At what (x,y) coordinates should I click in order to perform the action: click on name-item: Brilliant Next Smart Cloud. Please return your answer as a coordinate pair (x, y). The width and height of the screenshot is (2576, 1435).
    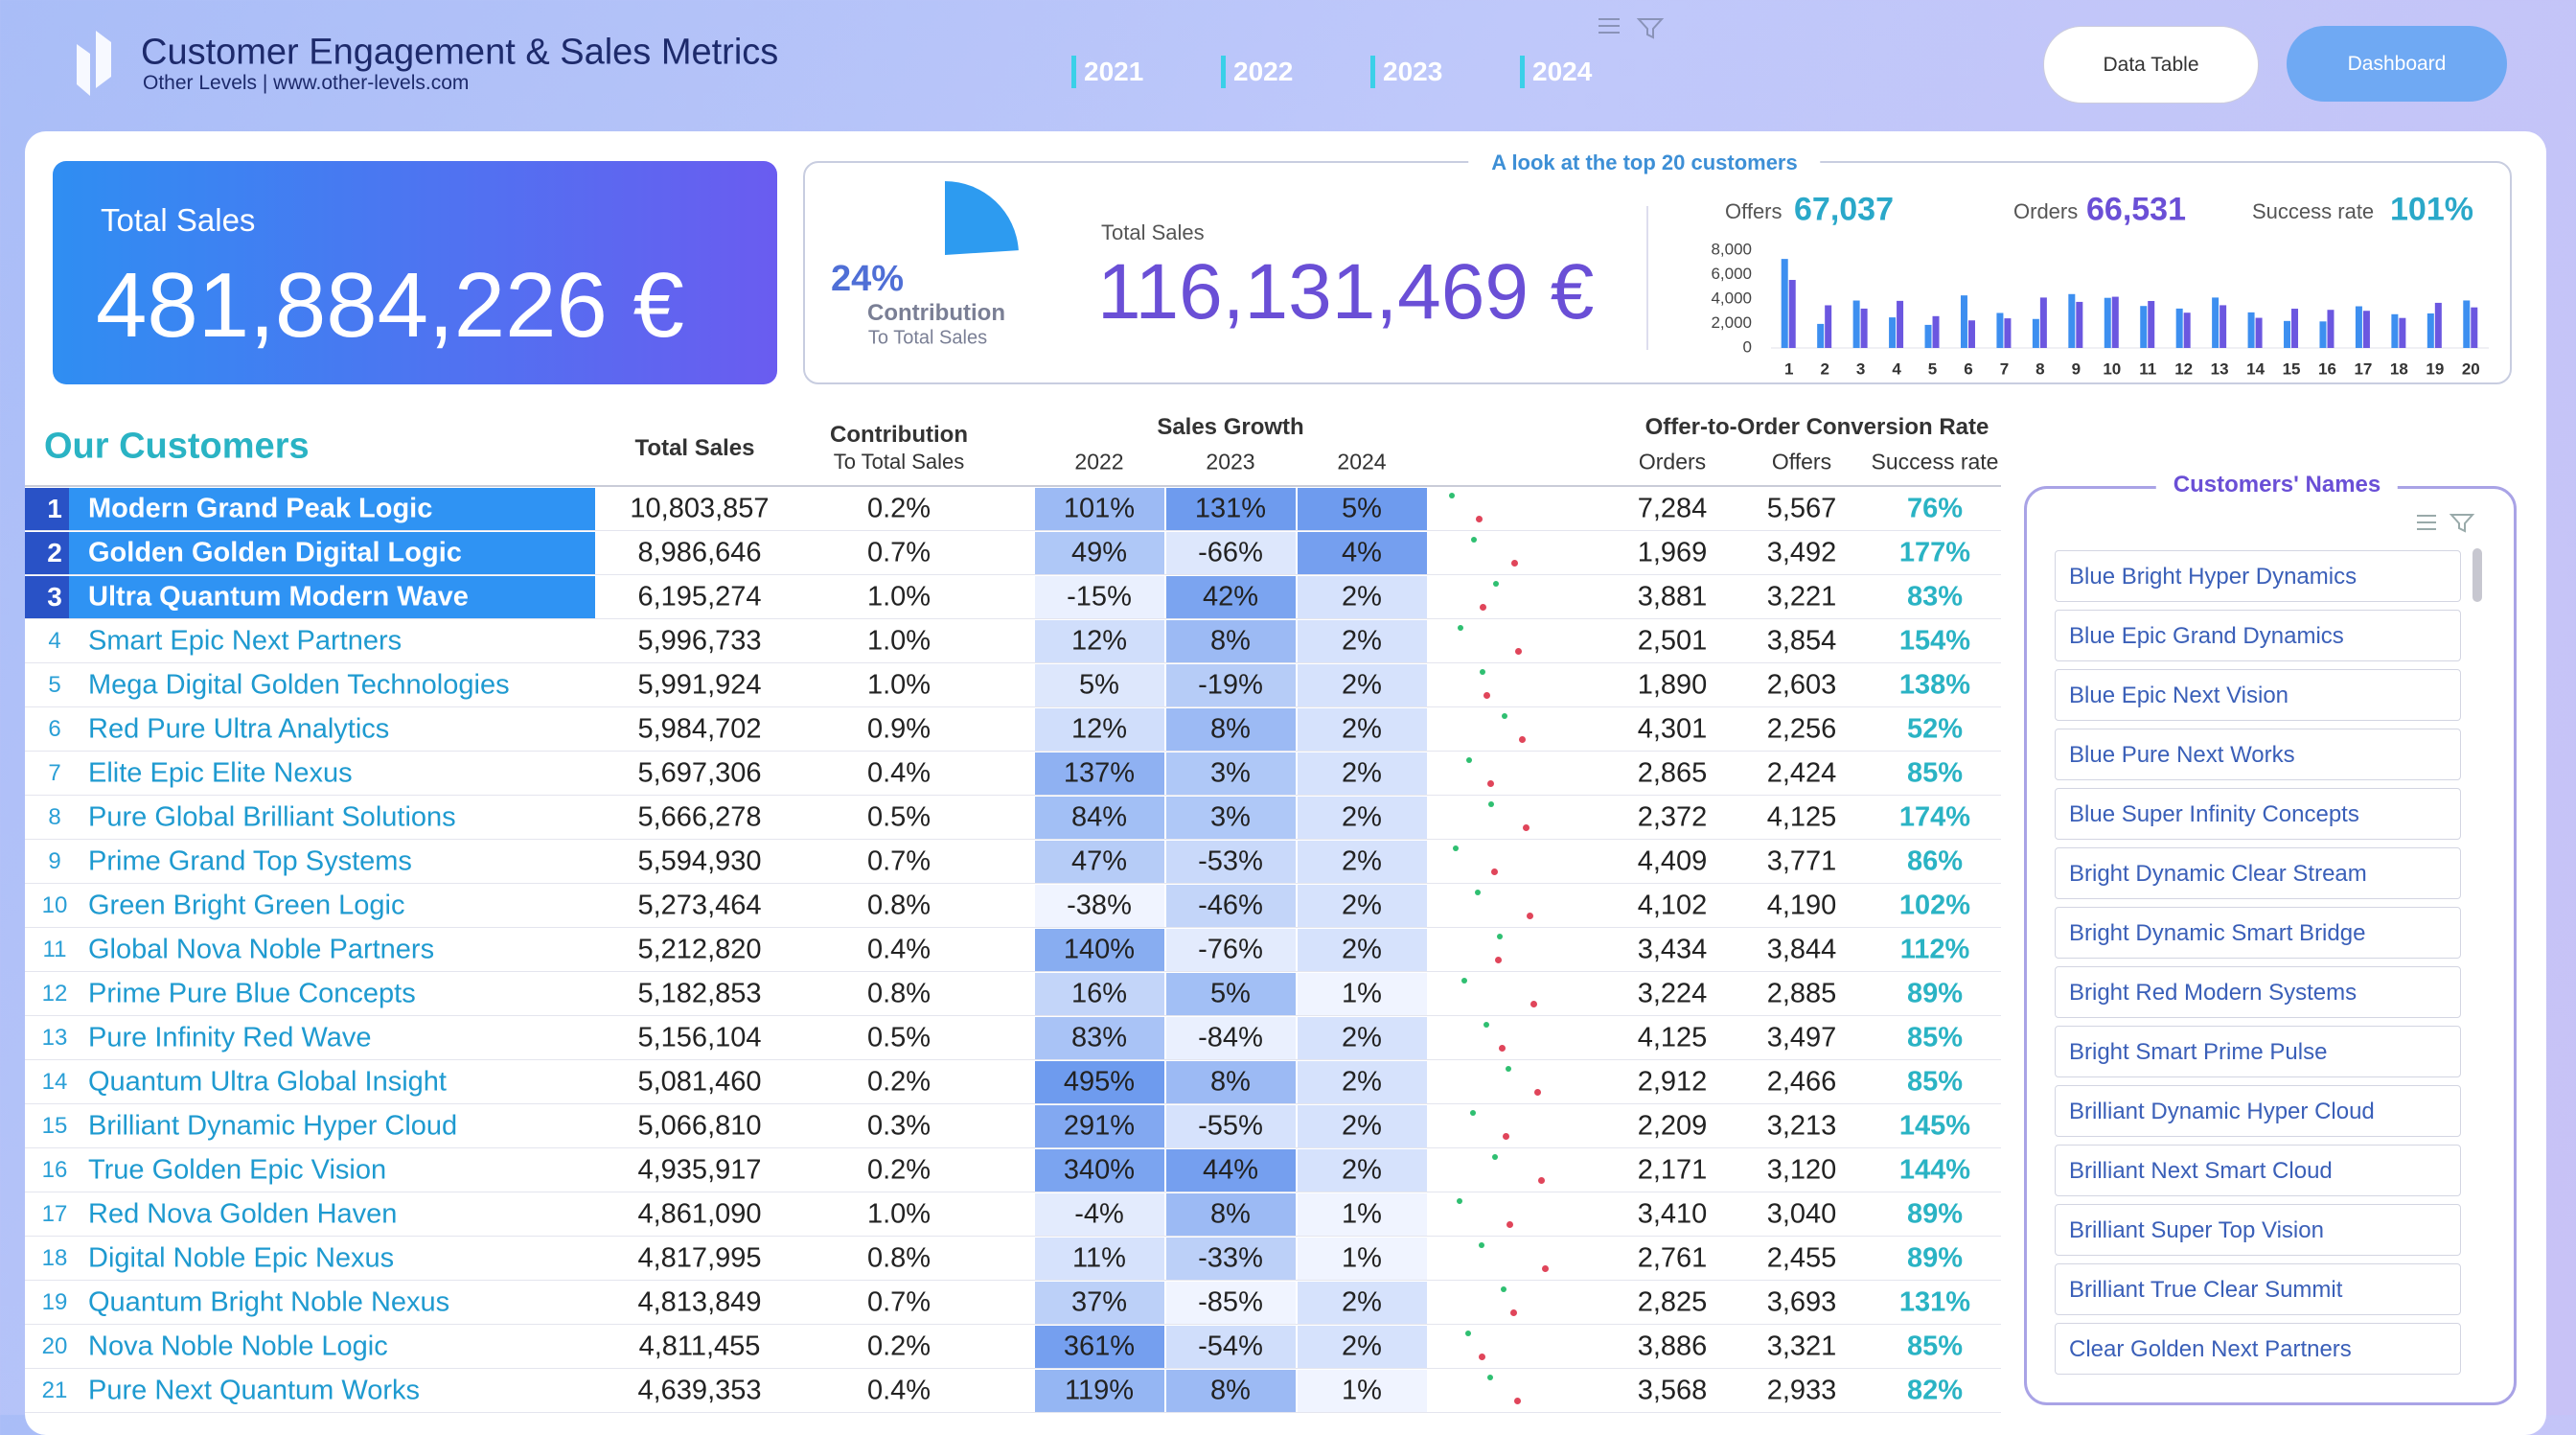
    Looking at the image, I should click on (2258, 1170).